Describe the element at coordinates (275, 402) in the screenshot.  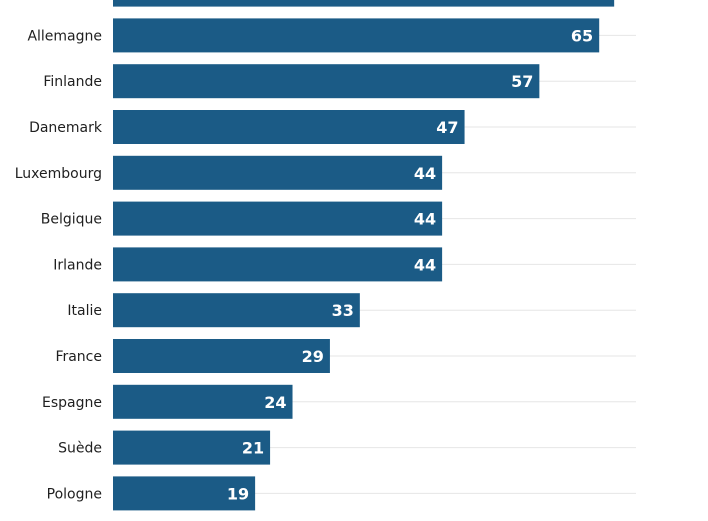
I see `value-label: 24` at that location.